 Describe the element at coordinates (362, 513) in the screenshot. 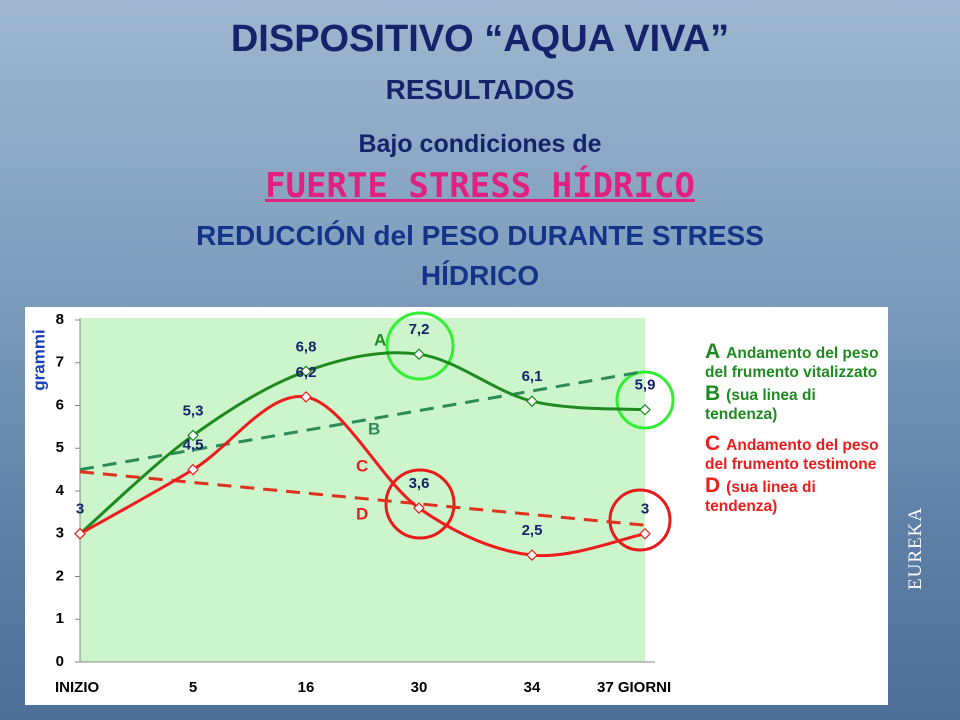

I see `series-letter: D` at that location.